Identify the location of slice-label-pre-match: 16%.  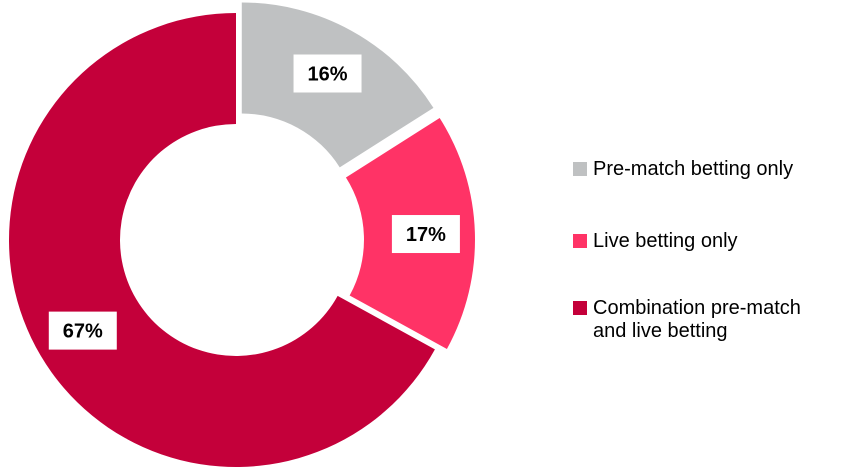
(327, 73).